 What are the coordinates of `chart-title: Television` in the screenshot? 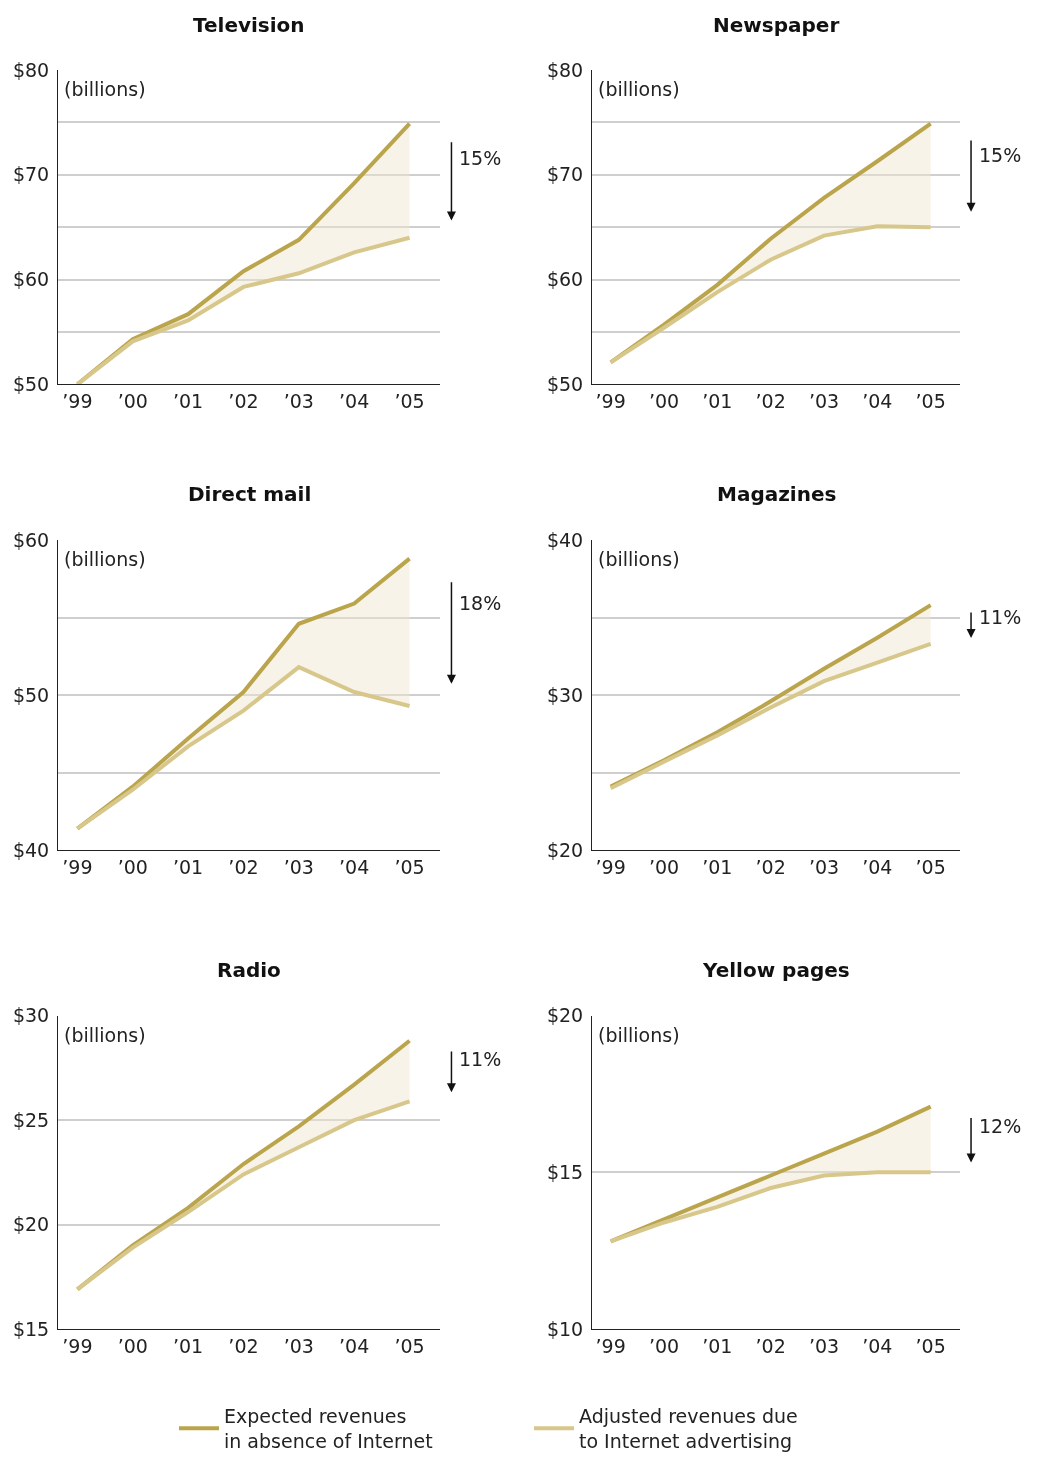 It's located at (249, 25).